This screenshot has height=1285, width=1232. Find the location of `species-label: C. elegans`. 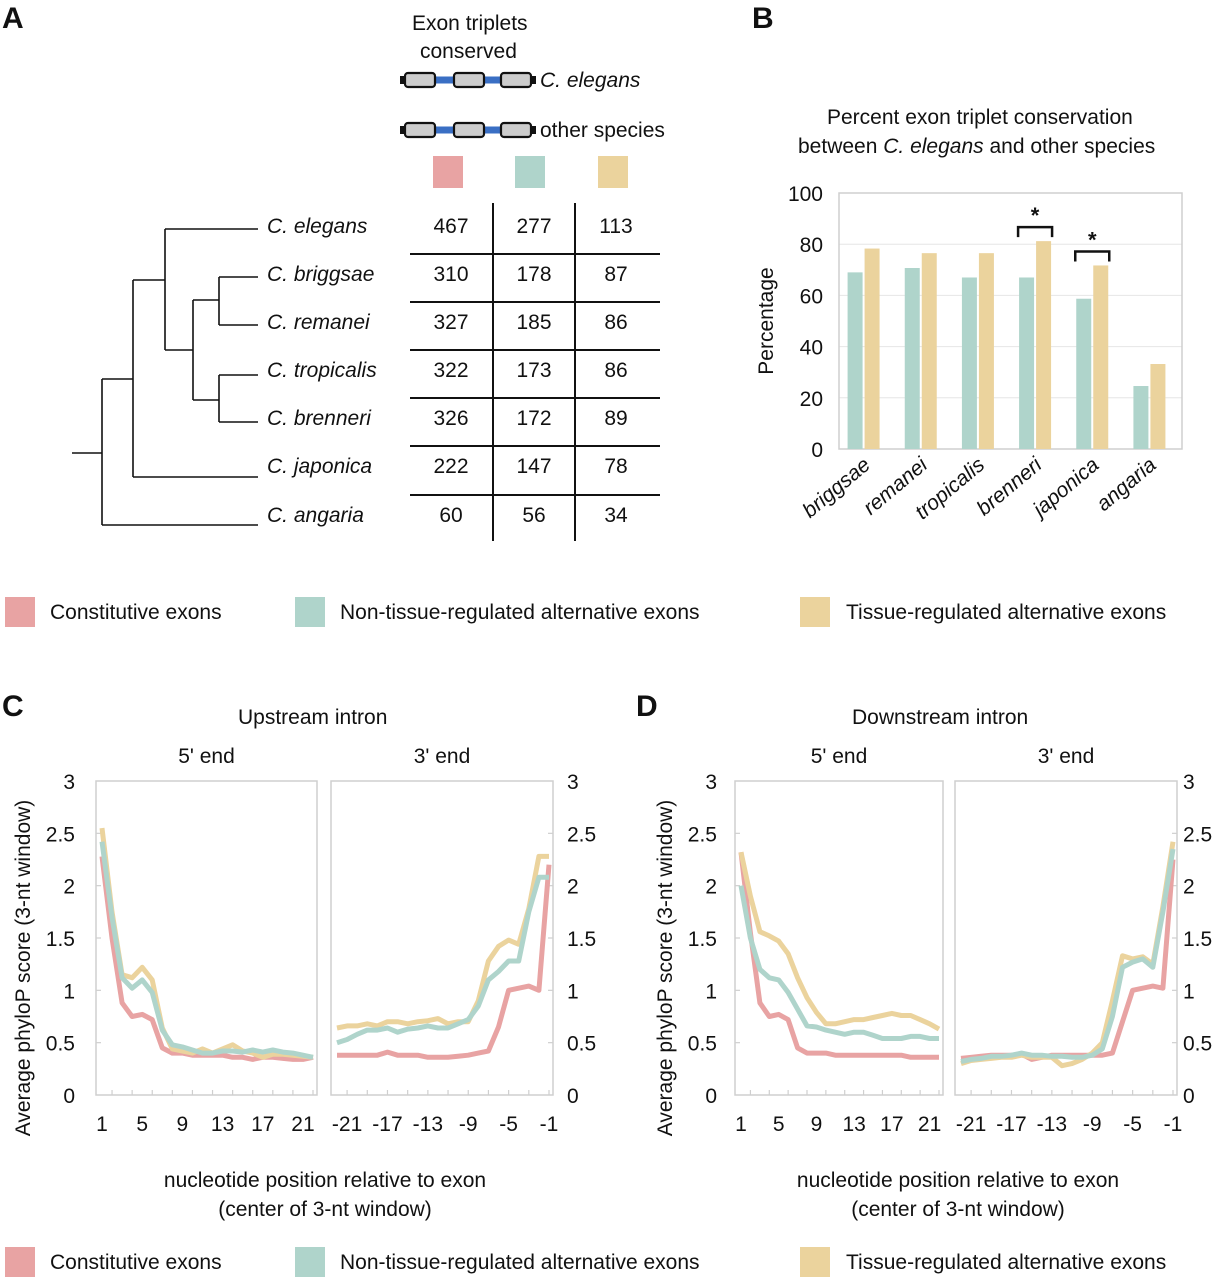

species-label: C. elegans is located at coordinates (317, 226).